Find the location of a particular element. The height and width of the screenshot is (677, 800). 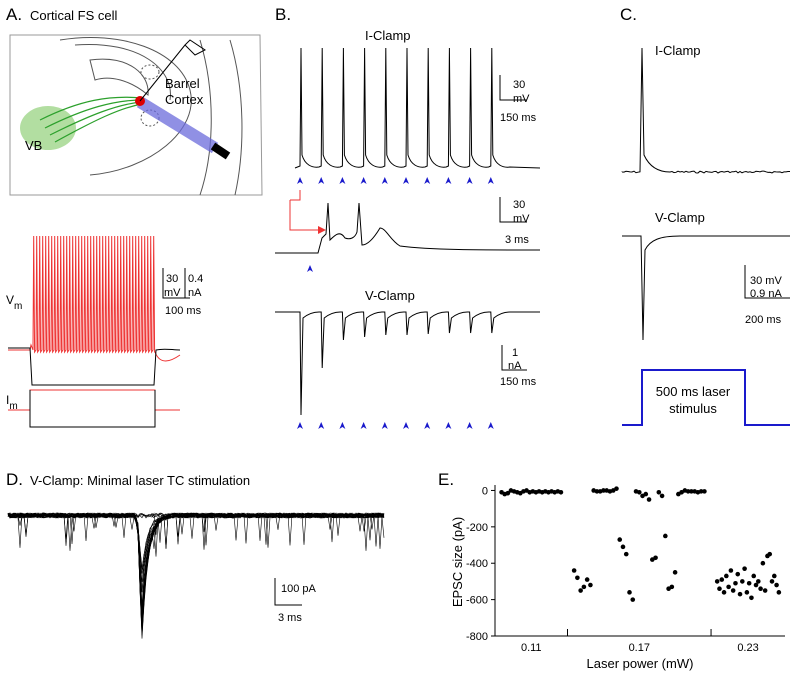

x-tick-label: 0.17 is located at coordinates (639, 648).